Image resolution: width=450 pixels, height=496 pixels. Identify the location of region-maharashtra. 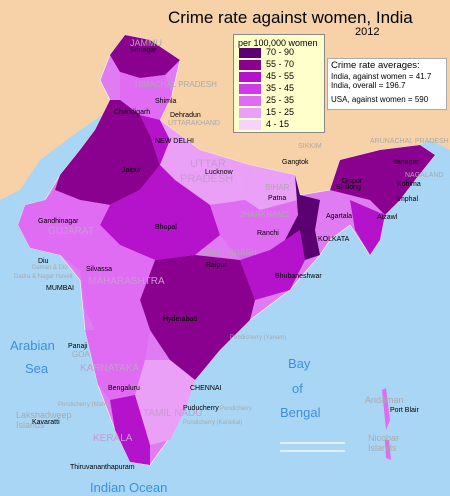
(117, 277).